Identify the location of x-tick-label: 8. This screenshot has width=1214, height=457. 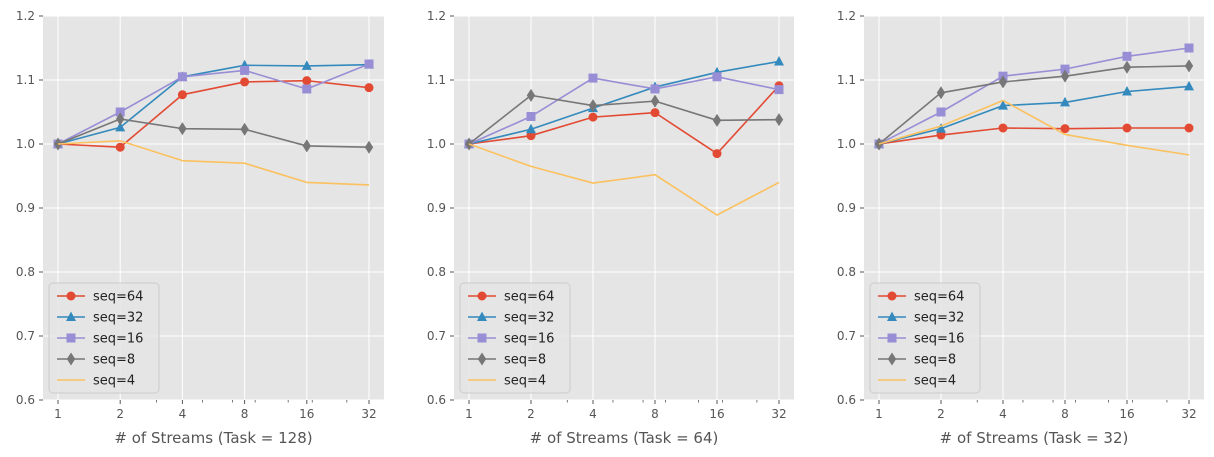
(655, 414).